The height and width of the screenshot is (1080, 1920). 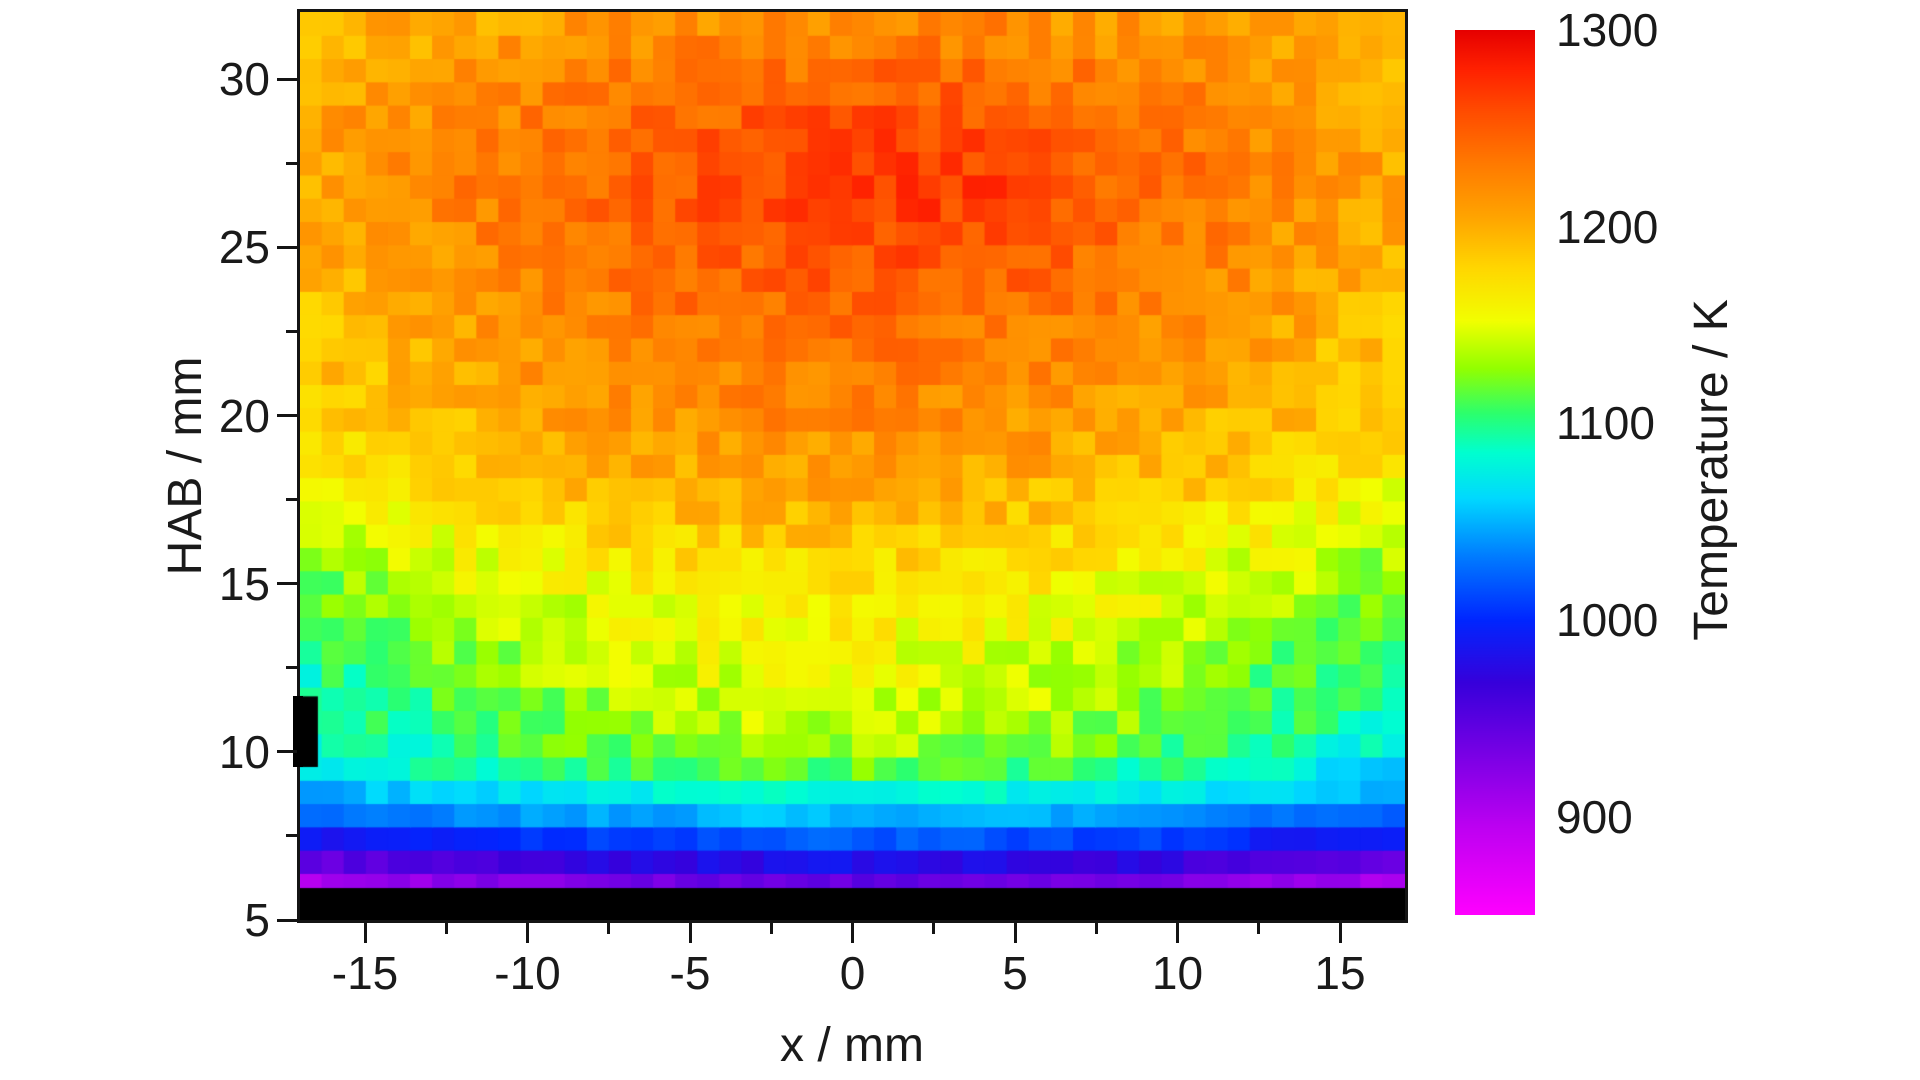 I want to click on x-tick-label: 0, so click(x=852, y=973).